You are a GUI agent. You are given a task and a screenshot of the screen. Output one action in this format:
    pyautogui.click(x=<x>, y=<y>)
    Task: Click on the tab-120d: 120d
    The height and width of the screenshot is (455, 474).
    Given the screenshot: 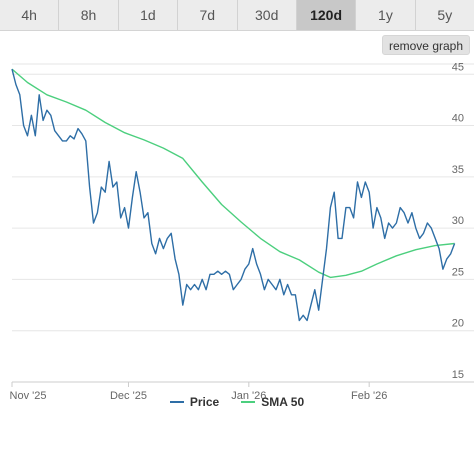 What is the action you would take?
    pyautogui.click(x=326, y=15)
    